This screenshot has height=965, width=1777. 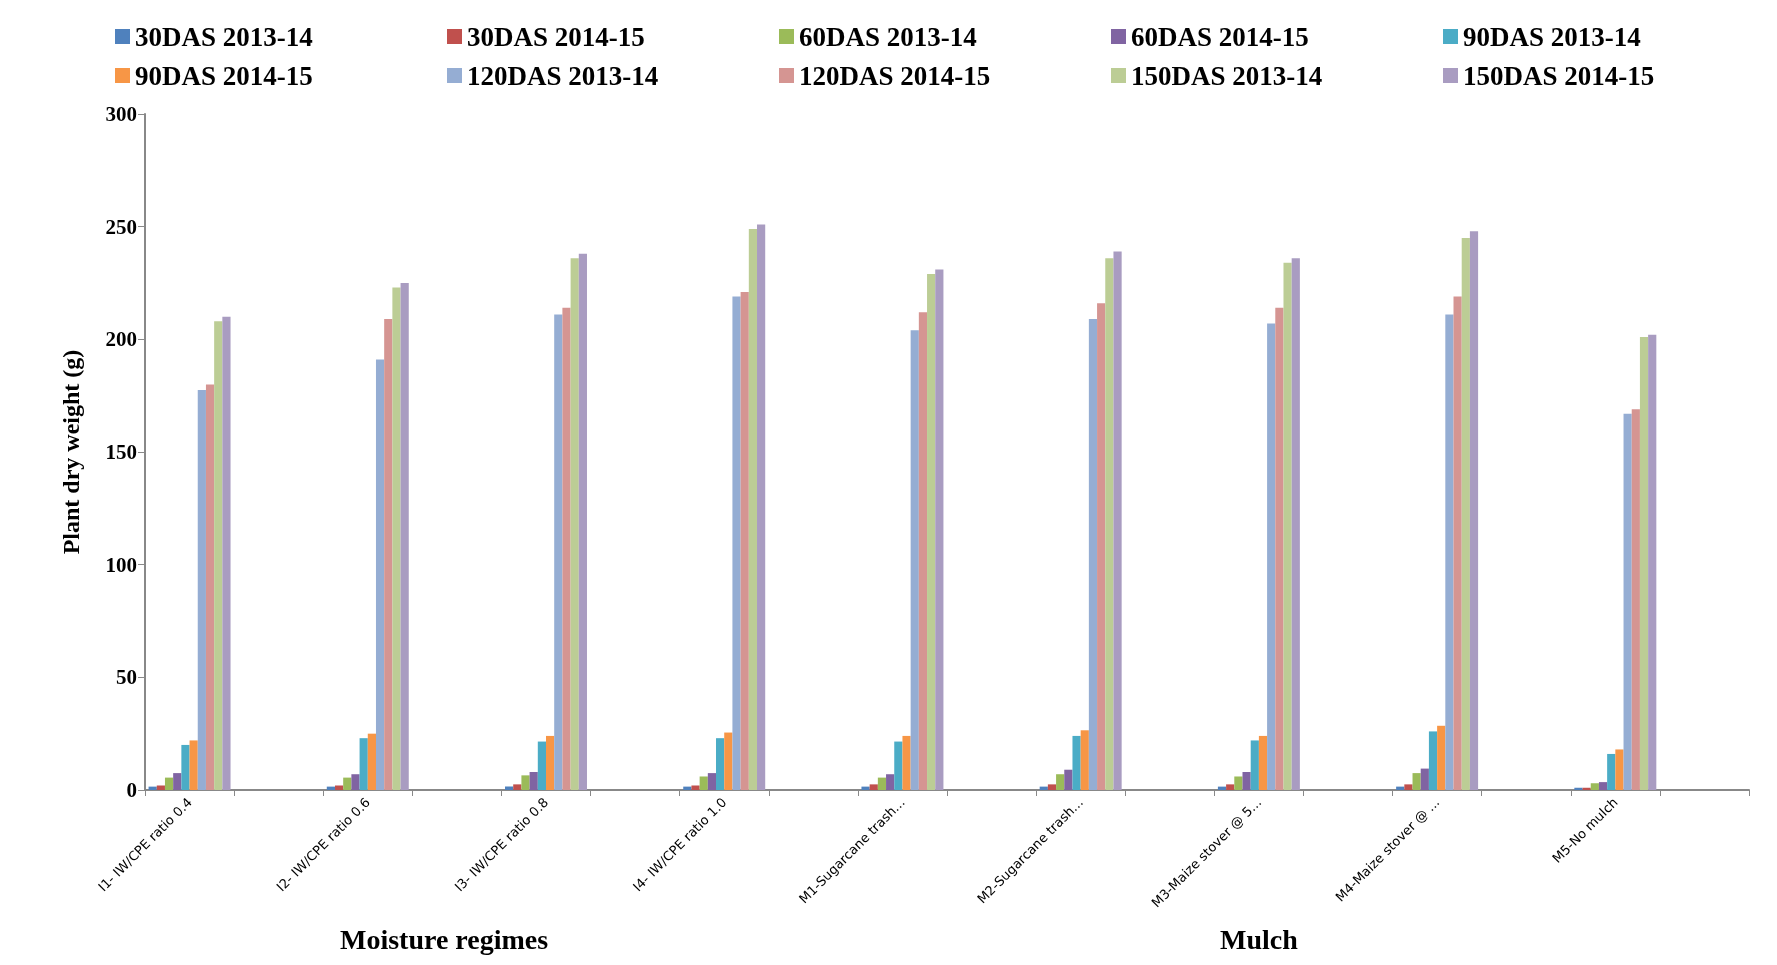 What do you see at coordinates (126, 677) in the screenshot?
I see `y-tick-label: 50` at bounding box center [126, 677].